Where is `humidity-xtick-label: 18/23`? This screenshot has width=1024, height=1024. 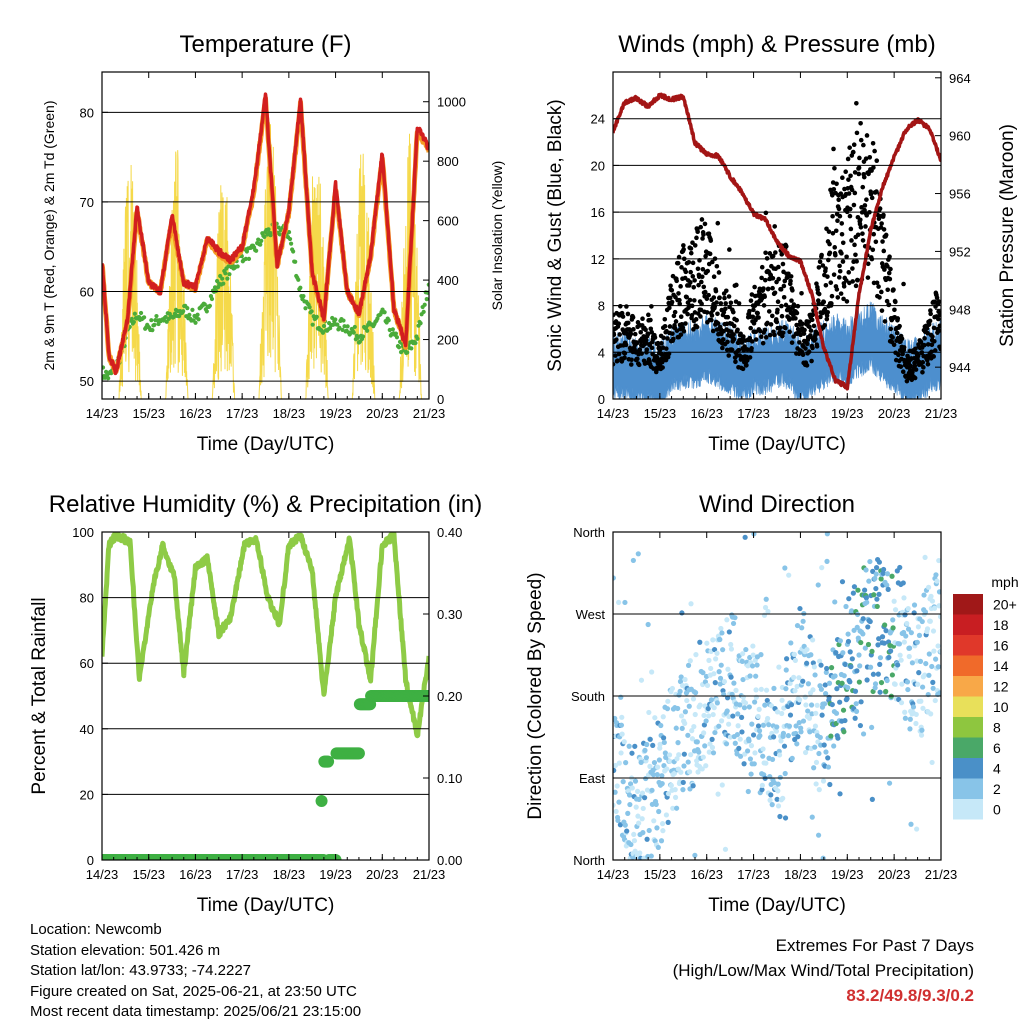 humidity-xtick-label: 18/23 is located at coordinates (289, 874).